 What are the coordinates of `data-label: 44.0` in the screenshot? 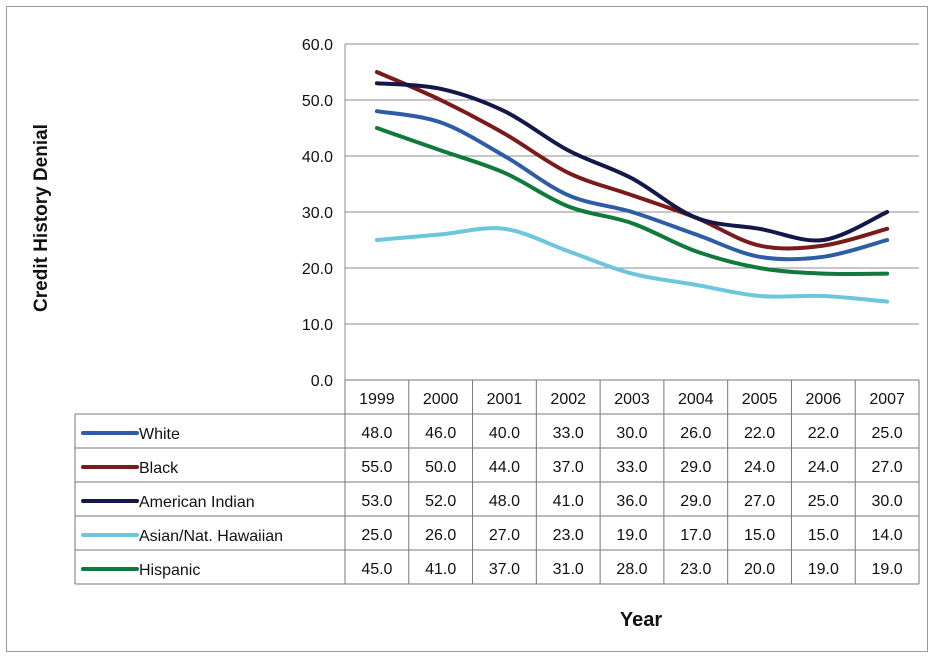 It's located at (504, 467).